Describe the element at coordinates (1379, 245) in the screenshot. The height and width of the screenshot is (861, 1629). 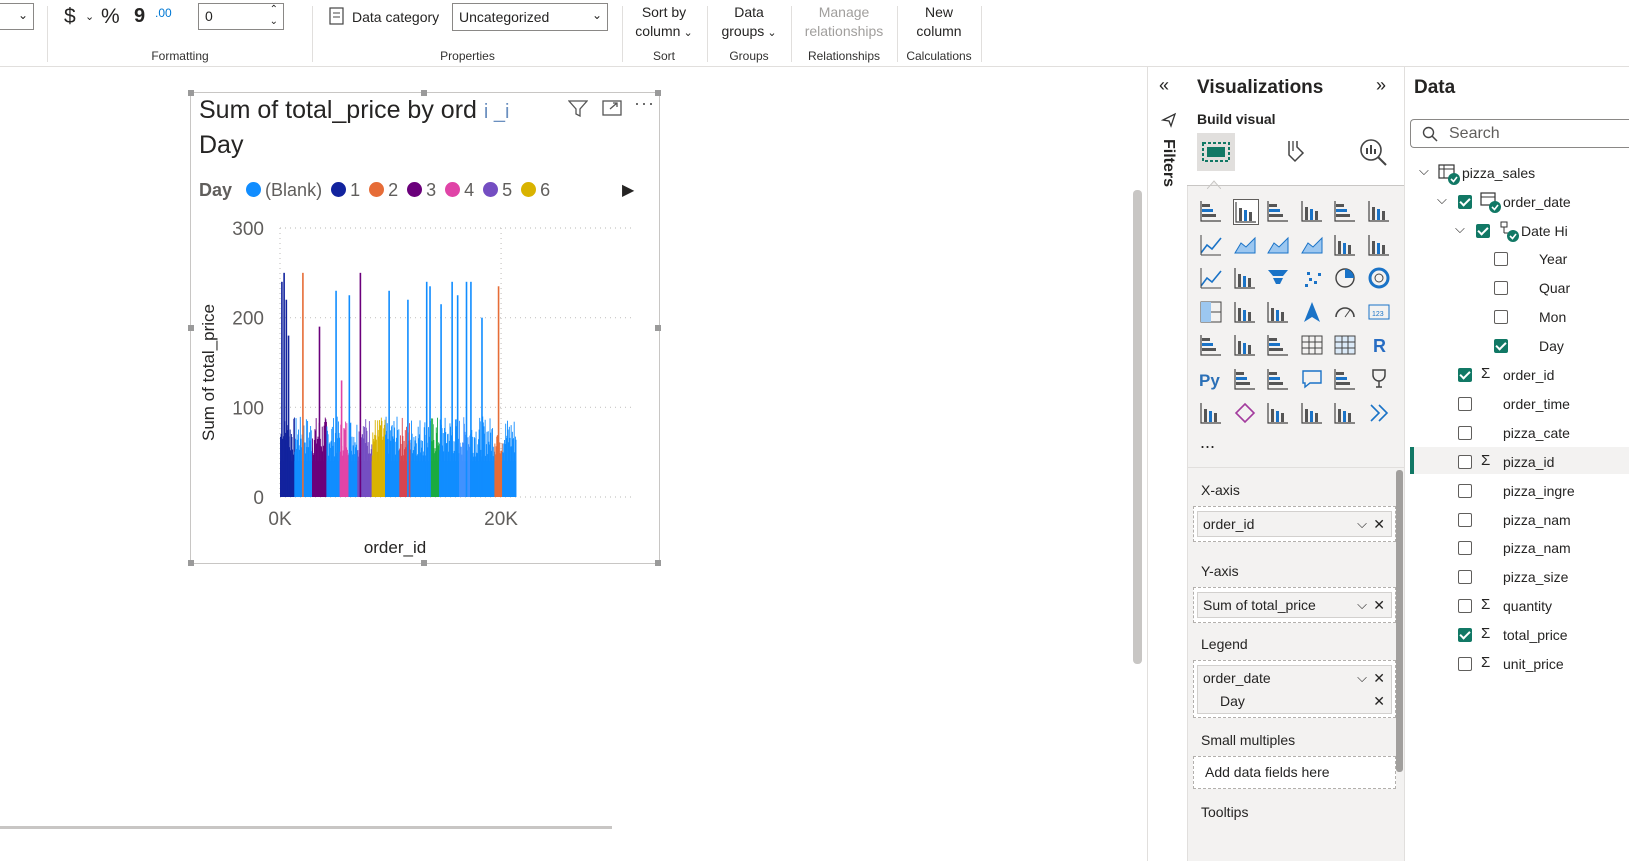
I see `line-clustered-icon` at that location.